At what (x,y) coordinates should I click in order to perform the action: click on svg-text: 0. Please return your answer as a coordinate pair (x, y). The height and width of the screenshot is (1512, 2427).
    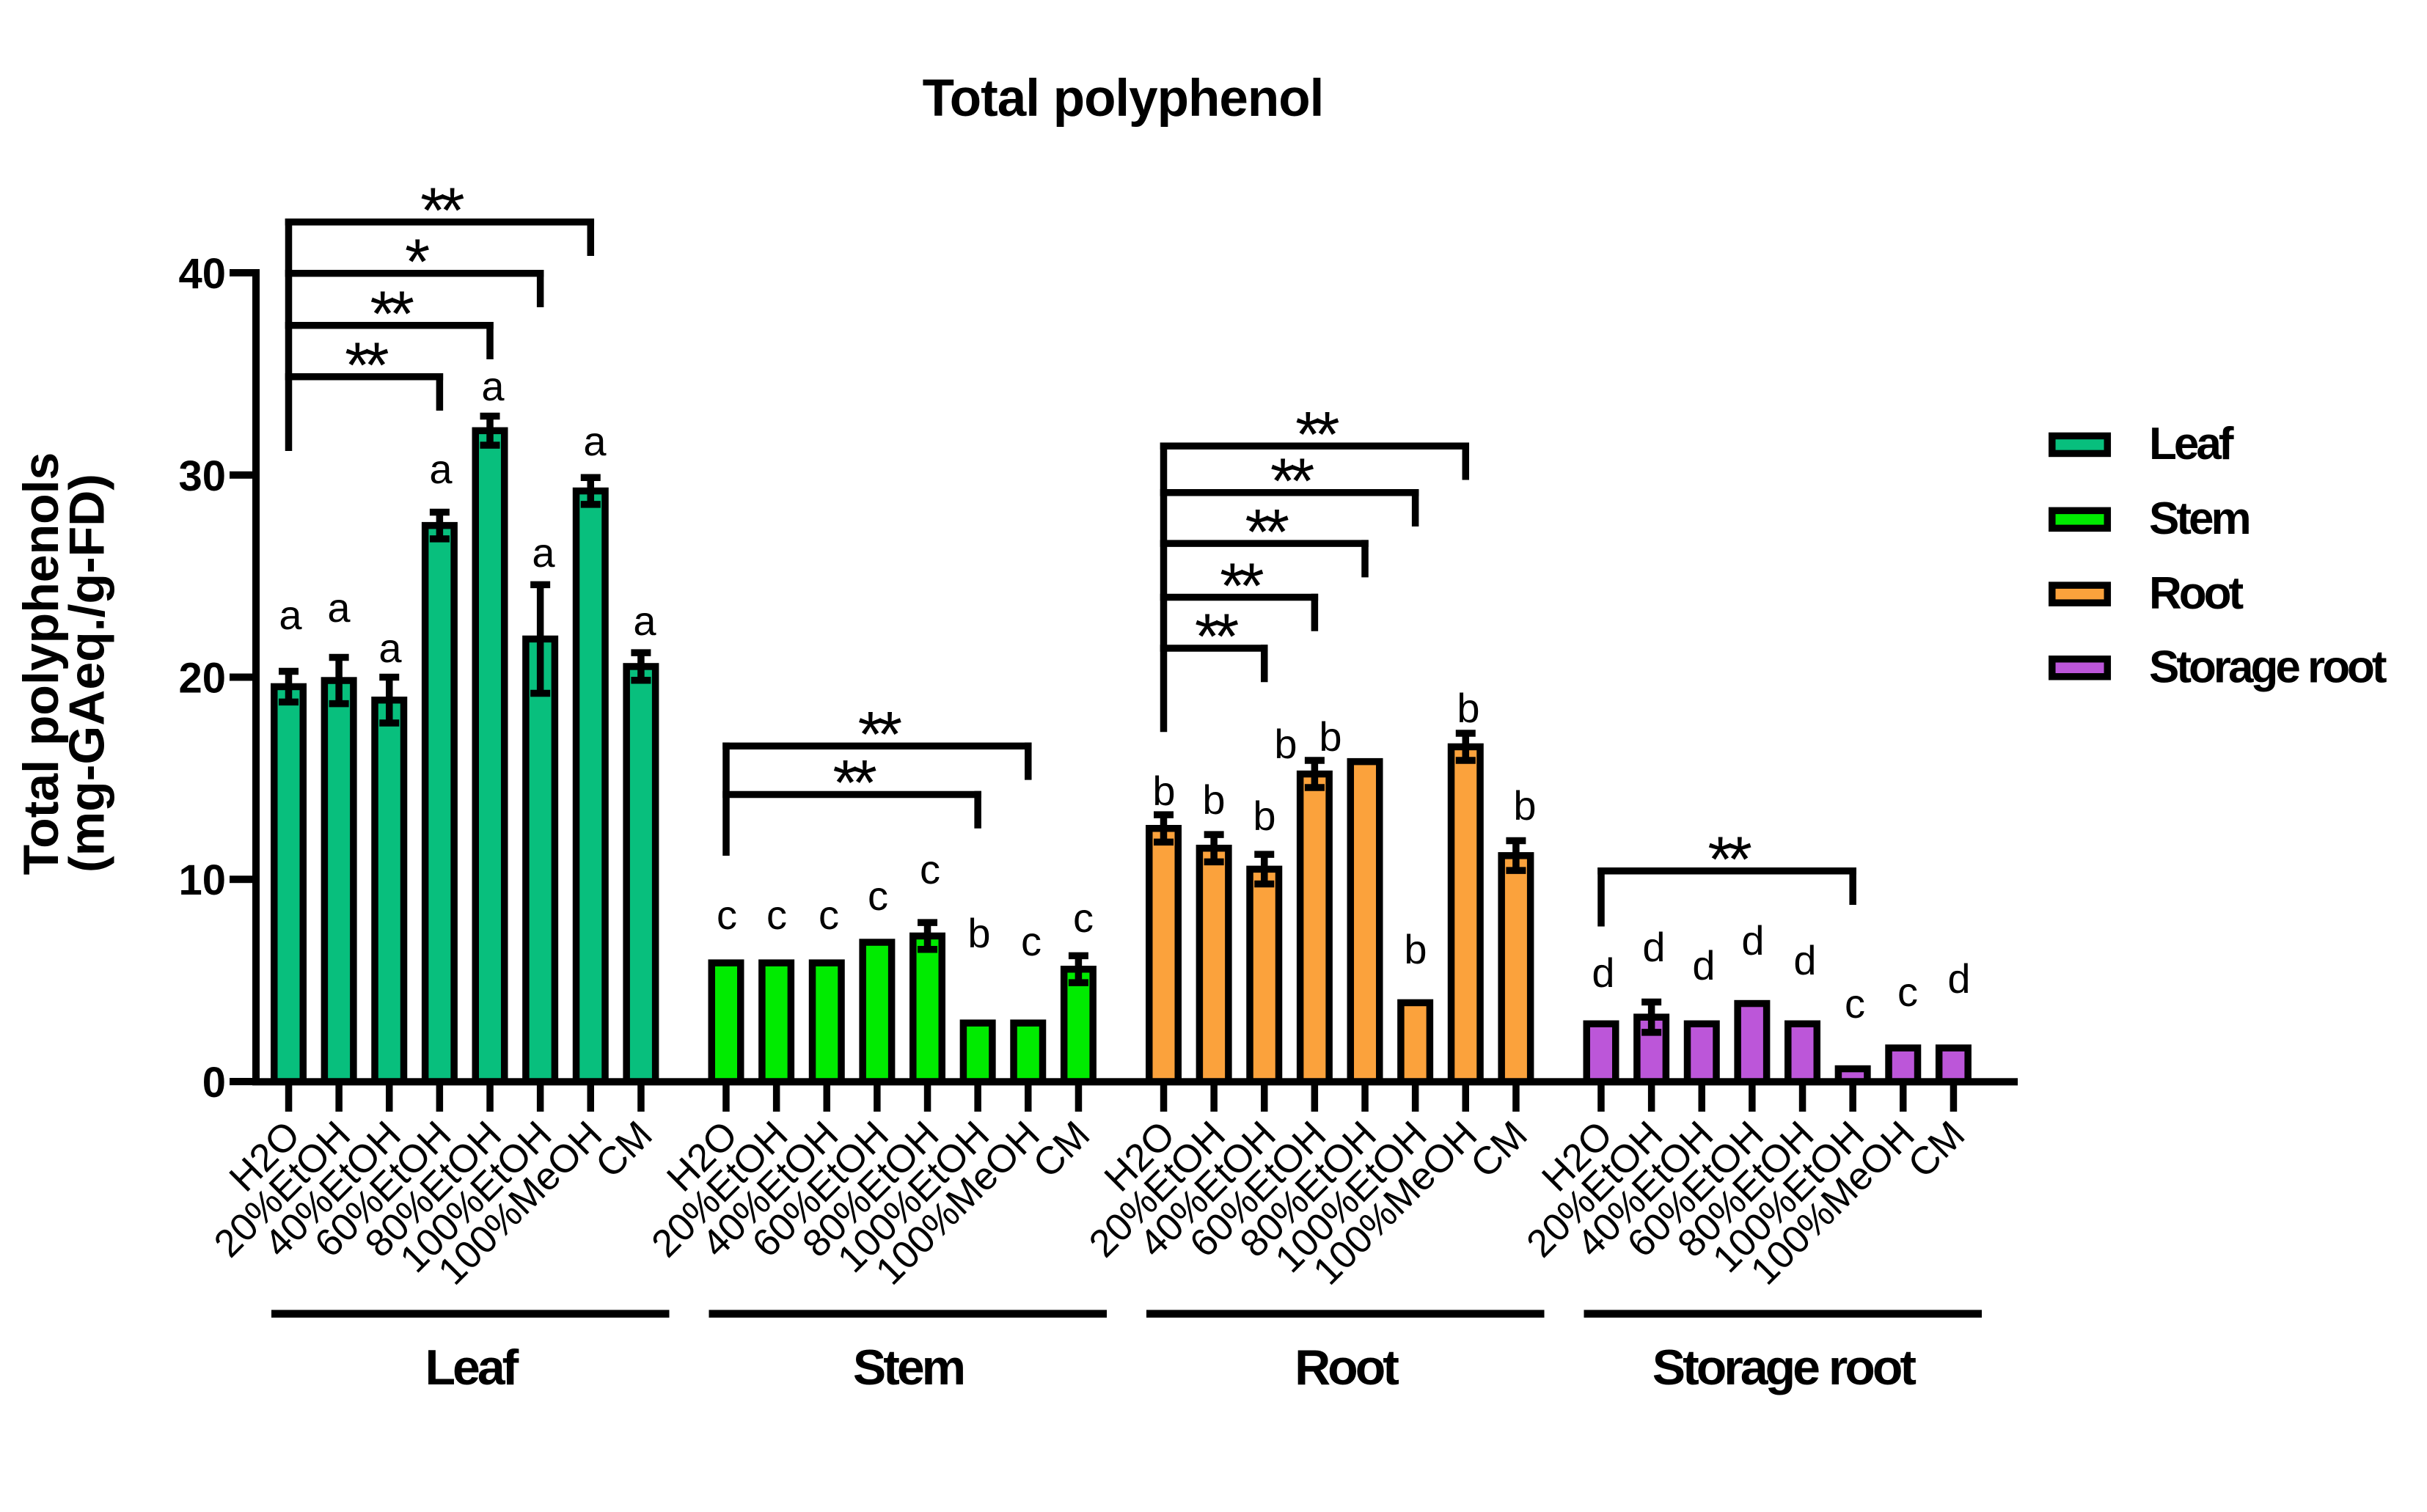
    Looking at the image, I should click on (214, 1083).